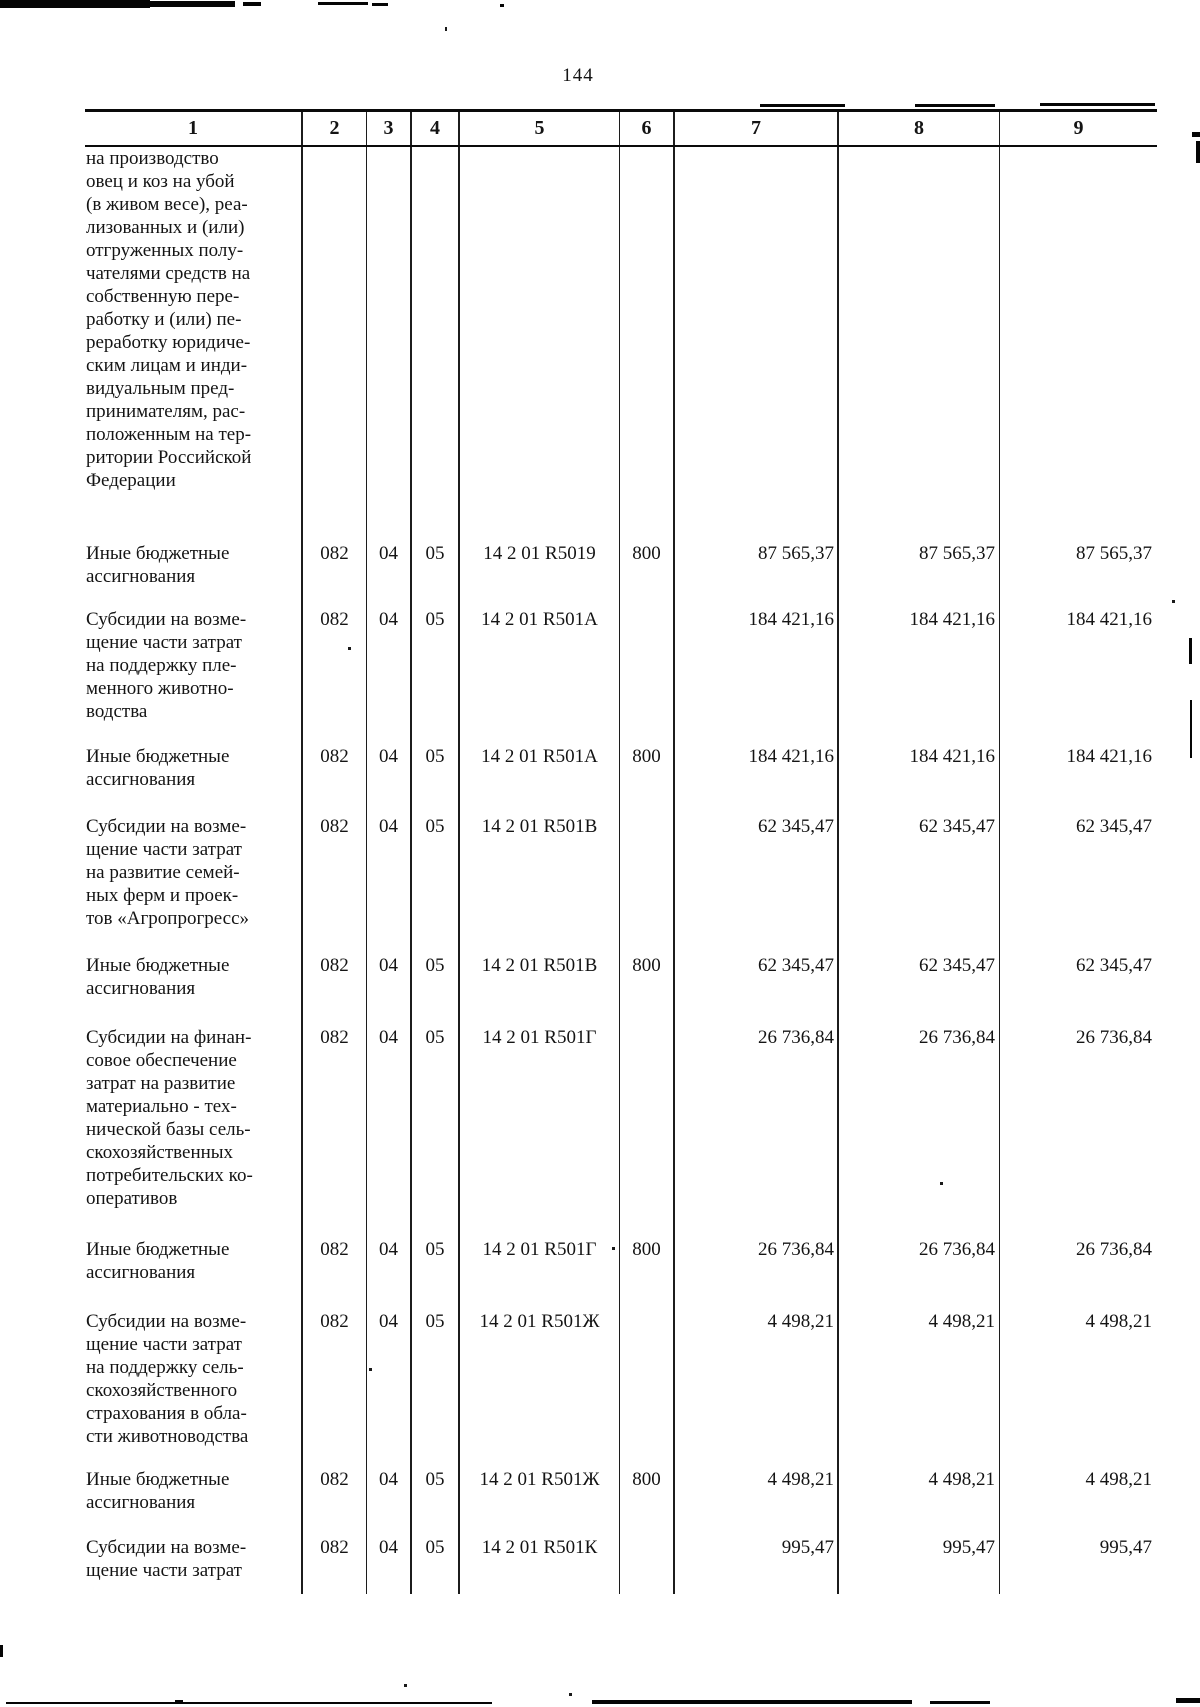  I want to click on row-cell: 14 2 01 R501Ж, so click(540, 1502).